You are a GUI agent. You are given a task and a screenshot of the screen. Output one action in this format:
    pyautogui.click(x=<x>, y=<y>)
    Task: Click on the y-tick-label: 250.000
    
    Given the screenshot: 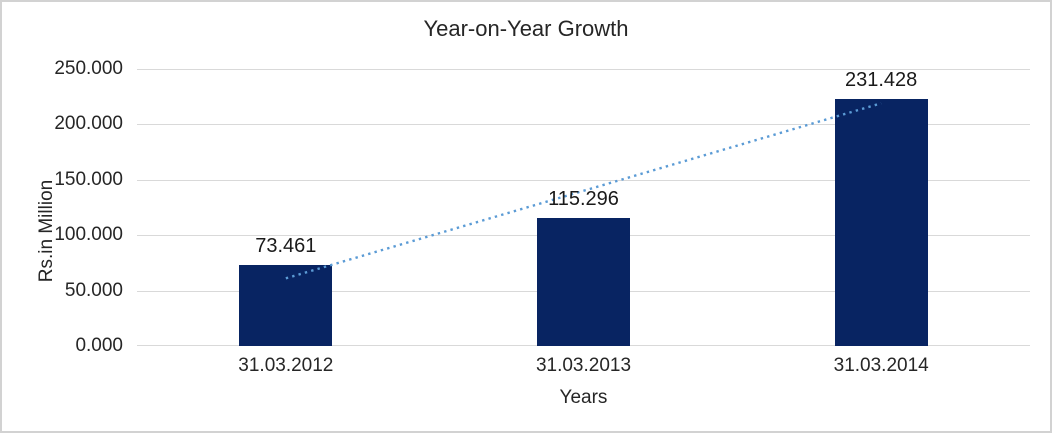 What is the action you would take?
    pyautogui.click(x=88, y=68)
    